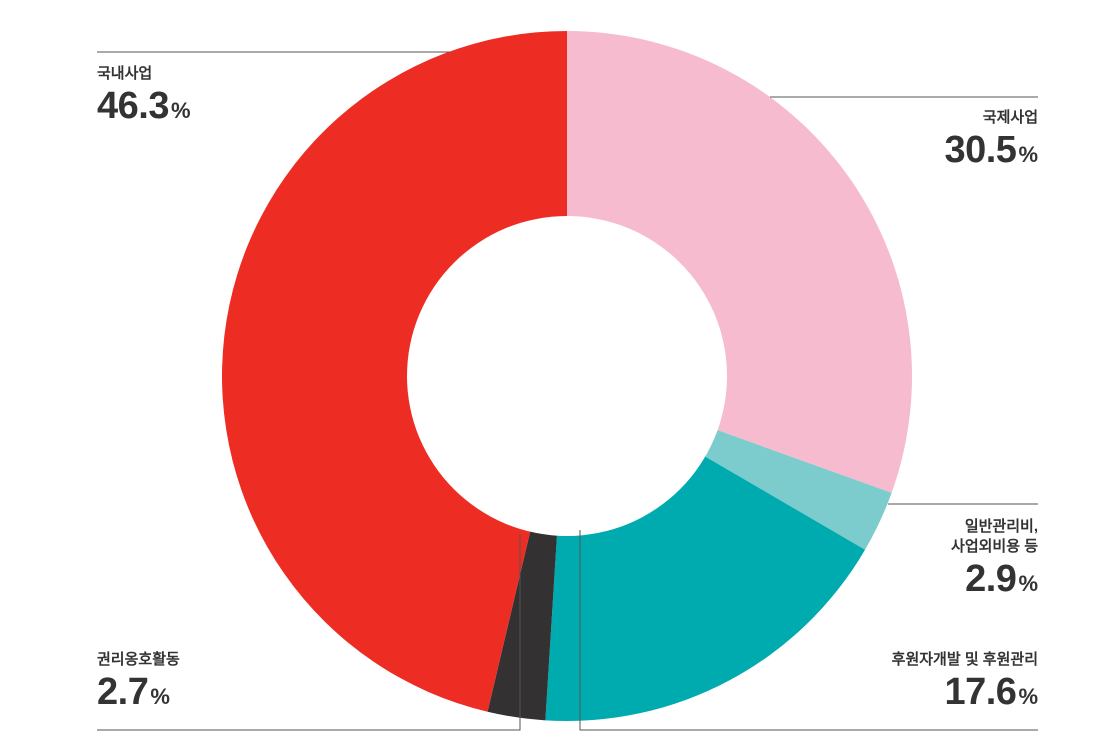  Describe the element at coordinates (980, 692) in the screenshot. I see `label-donor-value: 17.6` at that location.